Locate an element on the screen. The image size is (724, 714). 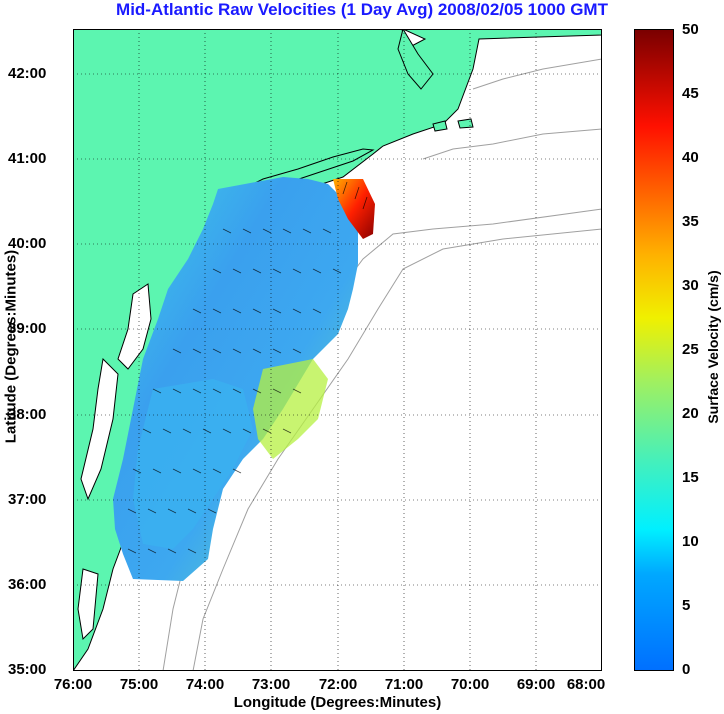
x-tick-label: 69:00 is located at coordinates (536, 684).